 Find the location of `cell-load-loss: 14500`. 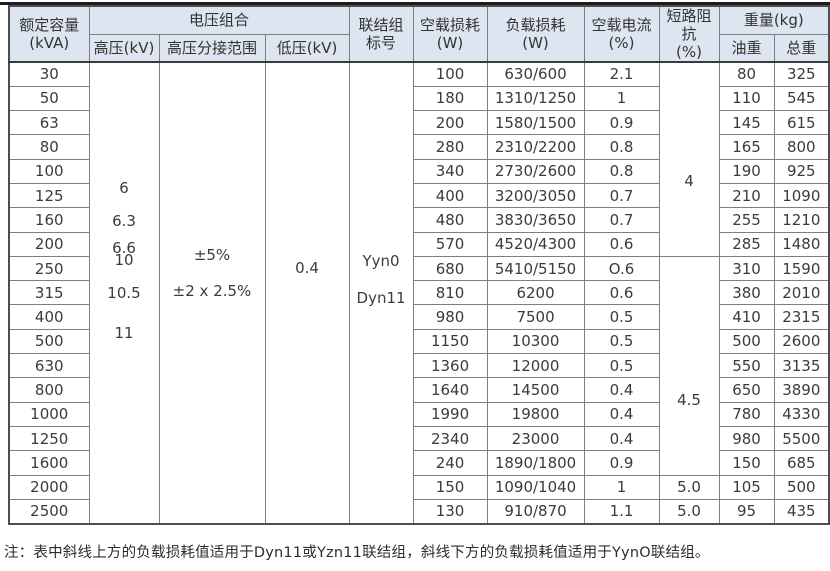

cell-load-loss: 14500 is located at coordinates (535, 390).